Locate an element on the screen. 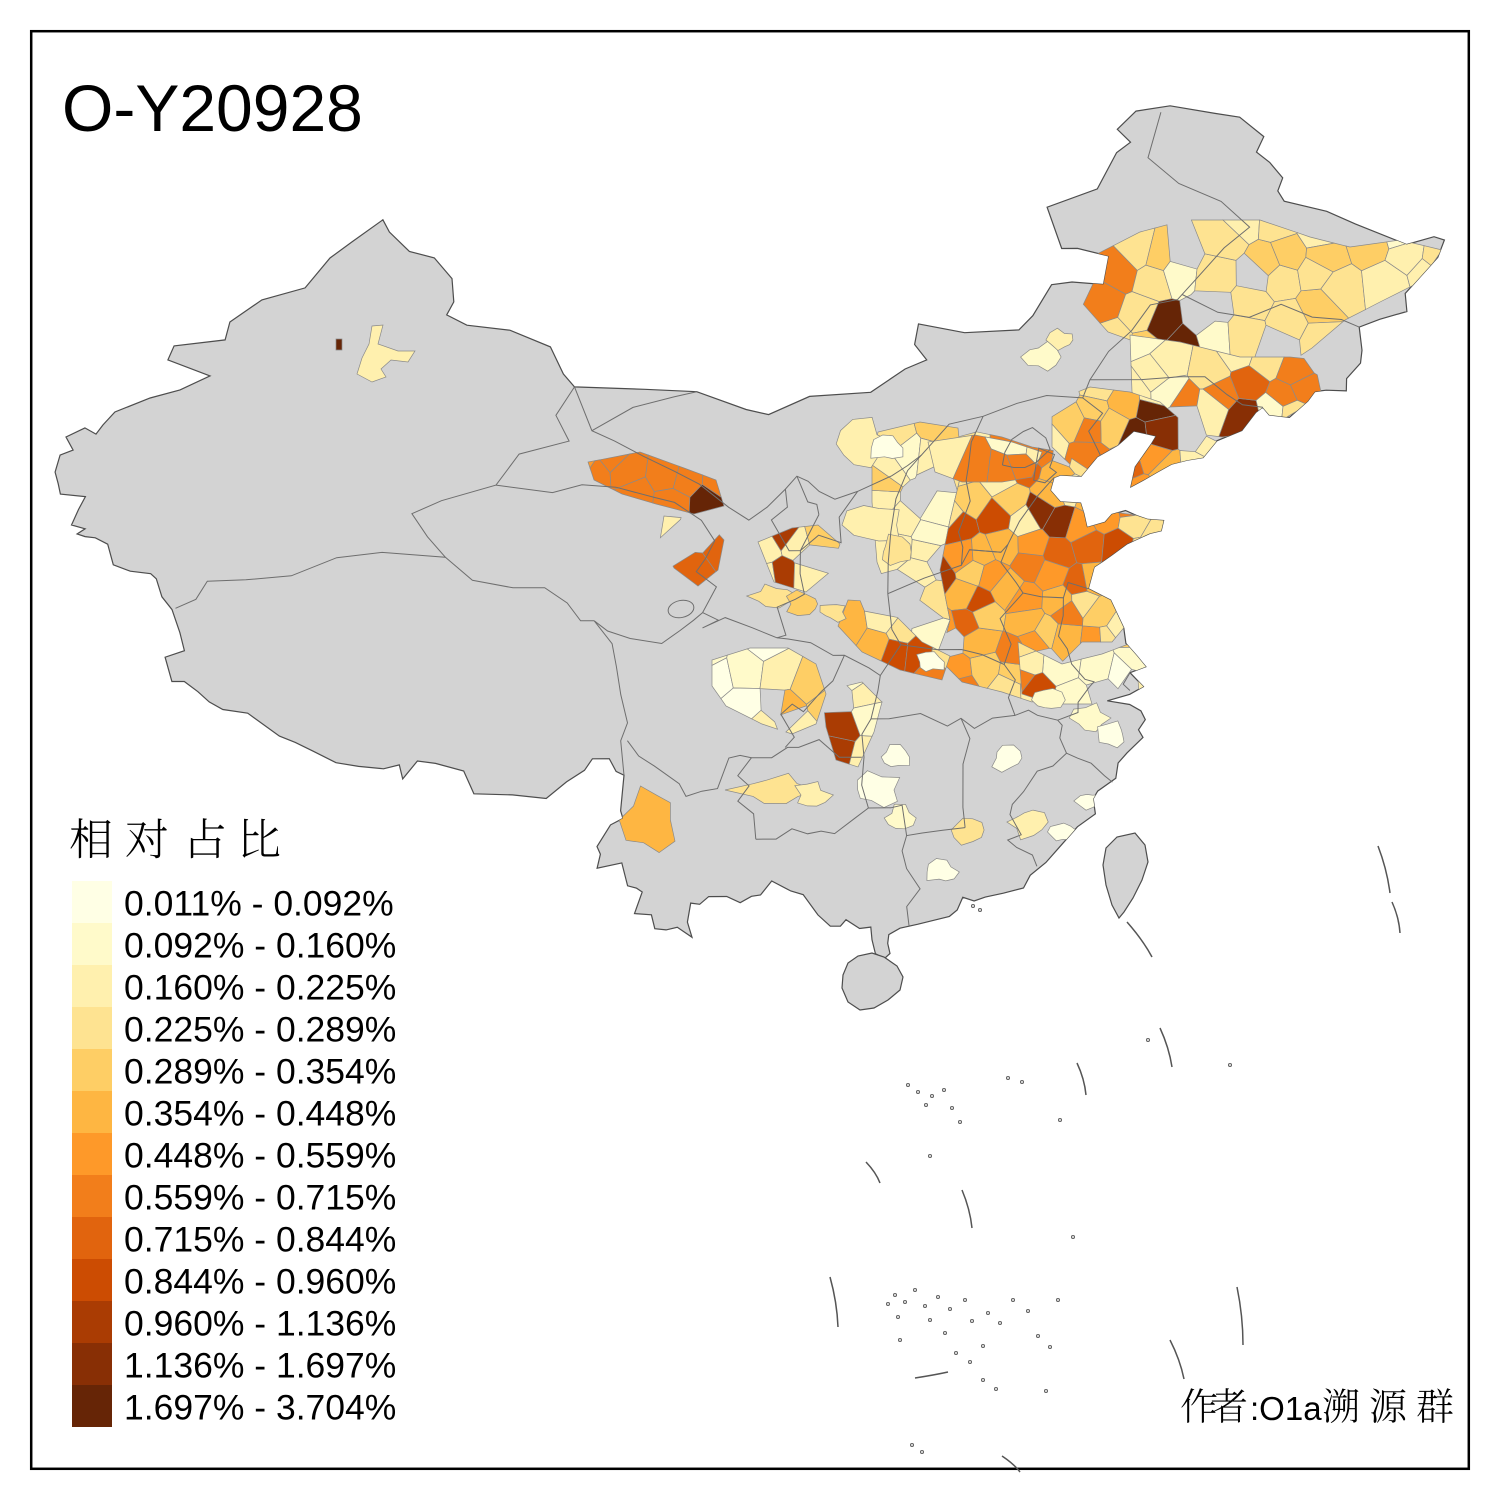  svg-text: 0.354% - 0.448% is located at coordinates (260, 1113).